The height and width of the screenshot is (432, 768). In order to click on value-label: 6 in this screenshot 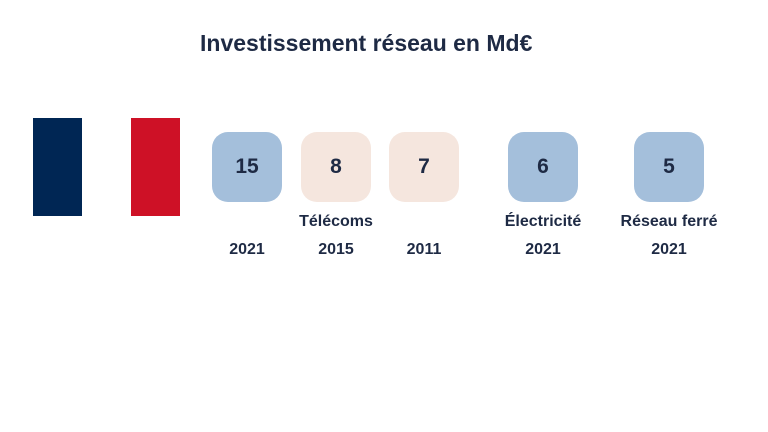, I will do `click(543, 166)`.